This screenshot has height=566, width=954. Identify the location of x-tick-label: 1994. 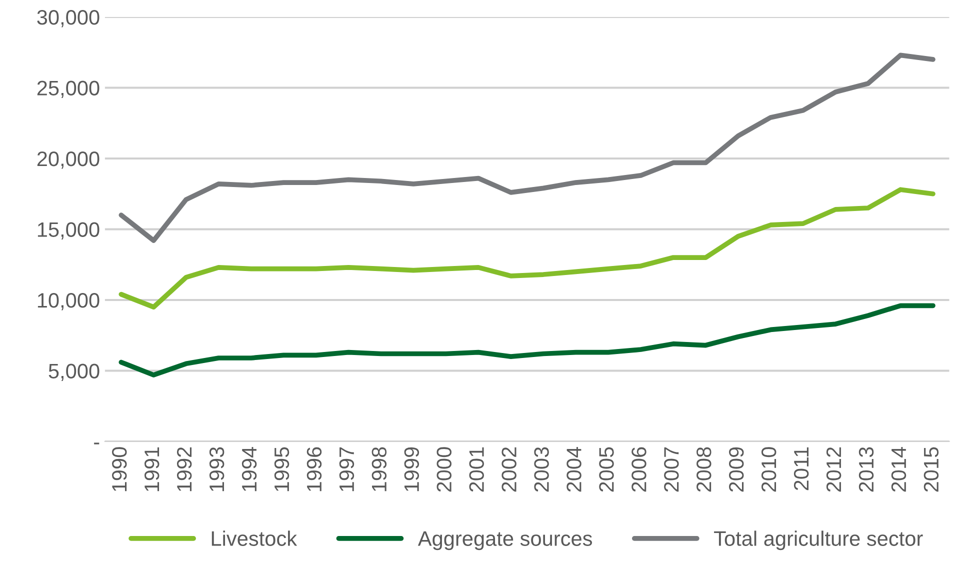
(249, 469).